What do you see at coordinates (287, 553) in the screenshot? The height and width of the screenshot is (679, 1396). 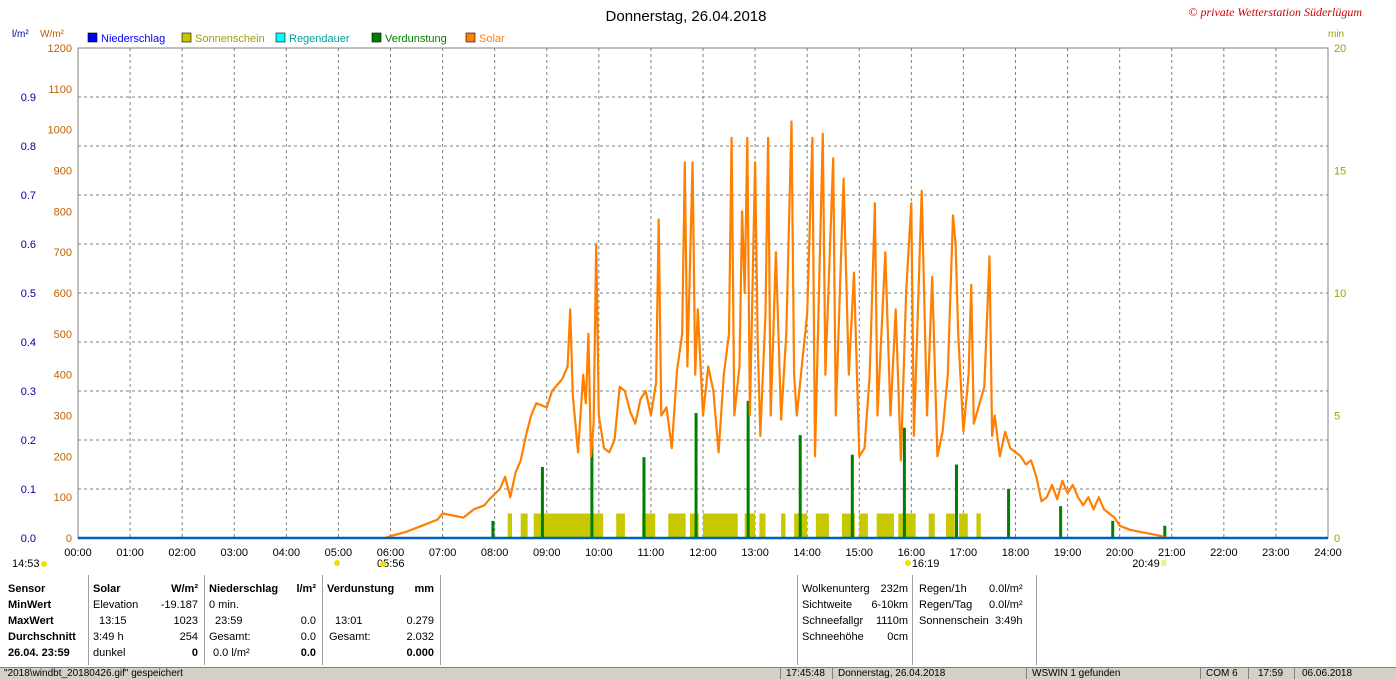 I see `x-axis-tick: 04:00` at bounding box center [287, 553].